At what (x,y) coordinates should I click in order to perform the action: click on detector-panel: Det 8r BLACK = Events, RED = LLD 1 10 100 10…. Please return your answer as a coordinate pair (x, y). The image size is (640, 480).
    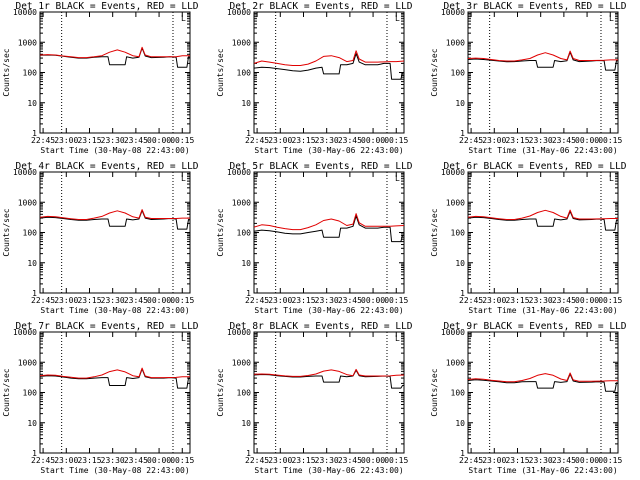
    Looking at the image, I should click on (314, 398).